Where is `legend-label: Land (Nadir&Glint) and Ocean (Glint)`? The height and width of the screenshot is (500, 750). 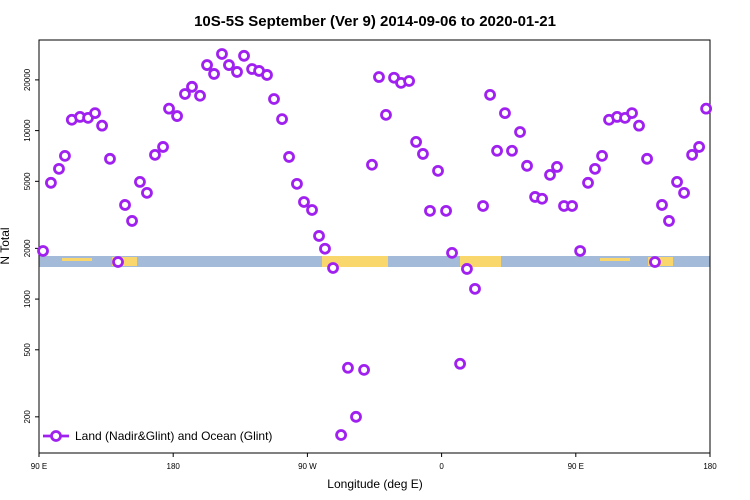 legend-label: Land (Nadir&Glint) and Ocean (Glint) is located at coordinates (173, 436).